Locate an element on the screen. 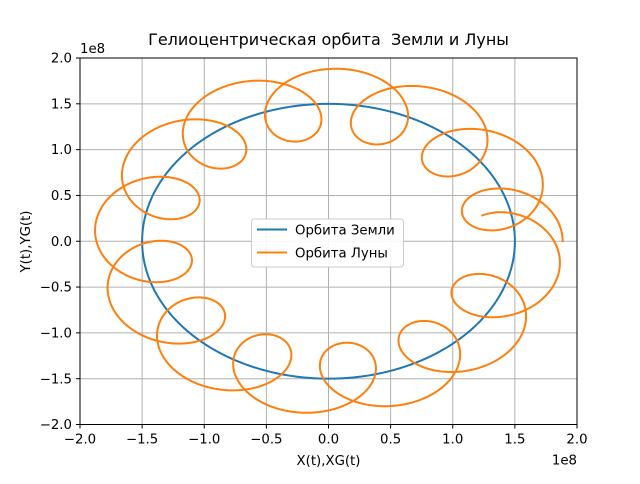 Image resolution: width=640 pixels, height=484 pixels. x-tick-label-layer: −2.0 −1.5 −1.0 −0.5 0.0 0.5 1.0 1.5 2.0 is located at coordinates (326, 440).